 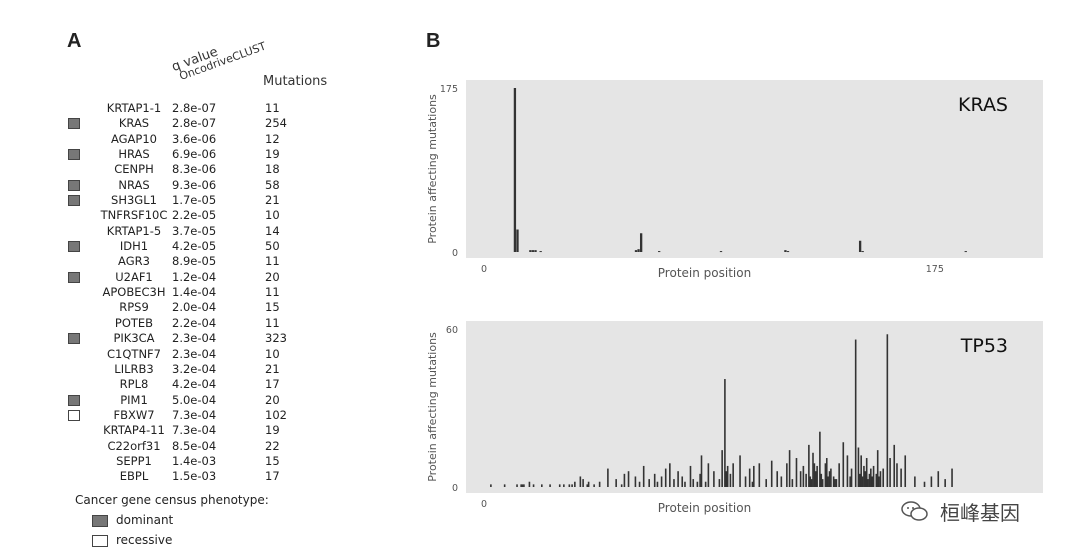 What do you see at coordinates (272, 169) in the screenshot?
I see `mutation-count: 18` at bounding box center [272, 169].